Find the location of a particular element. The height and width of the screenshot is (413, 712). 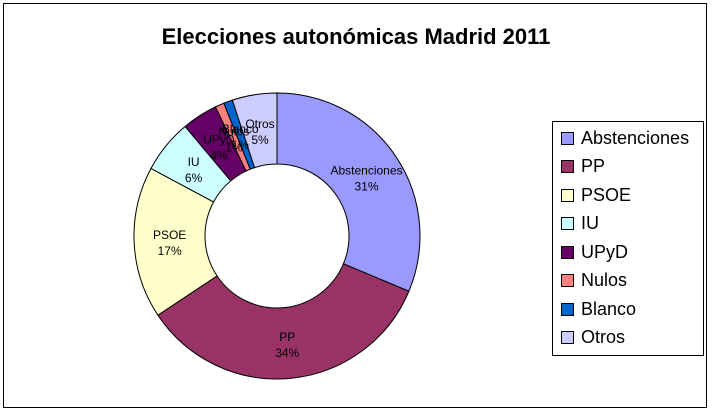

legend-label: PSOE is located at coordinates (606, 194).